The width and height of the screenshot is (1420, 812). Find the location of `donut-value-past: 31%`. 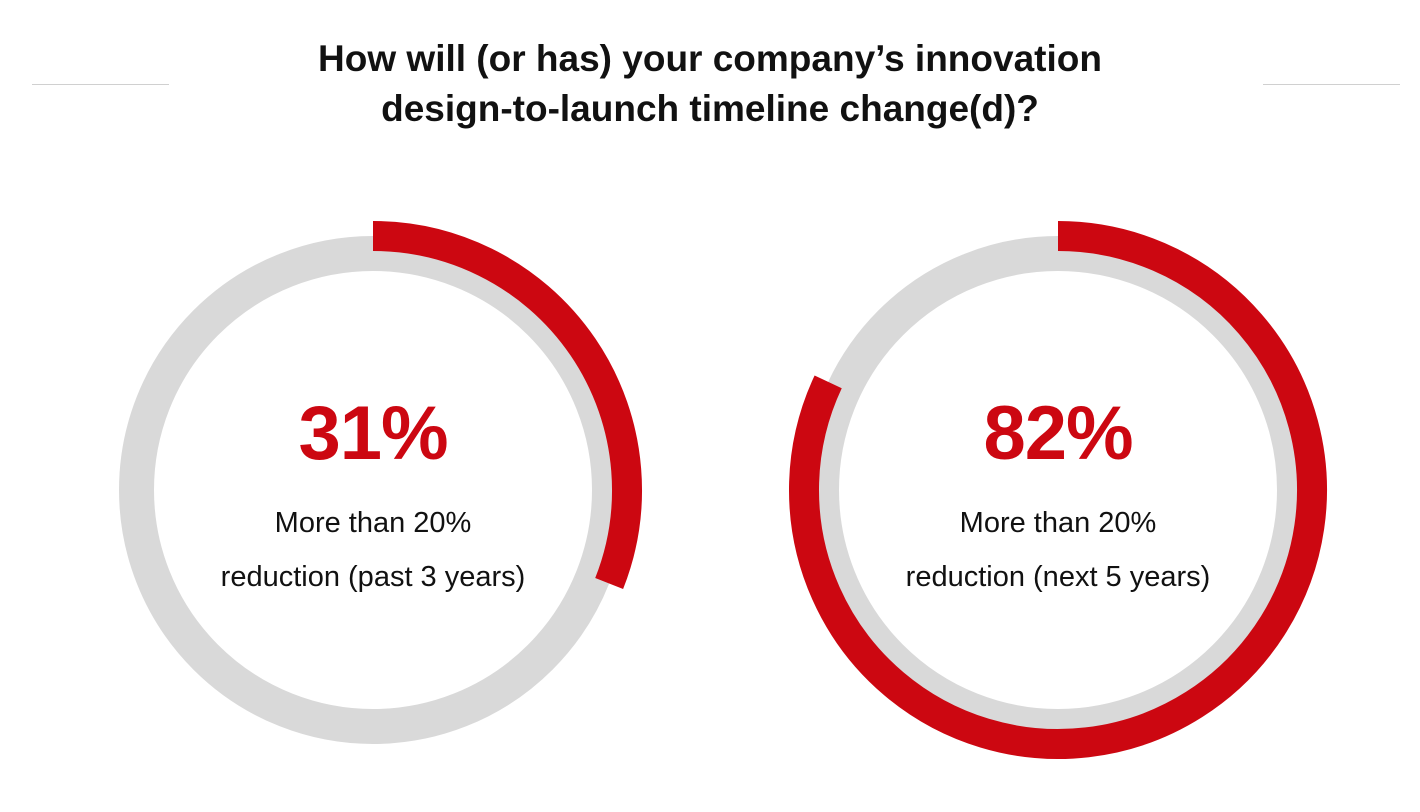

donut-value-past: 31% is located at coordinates (373, 433).